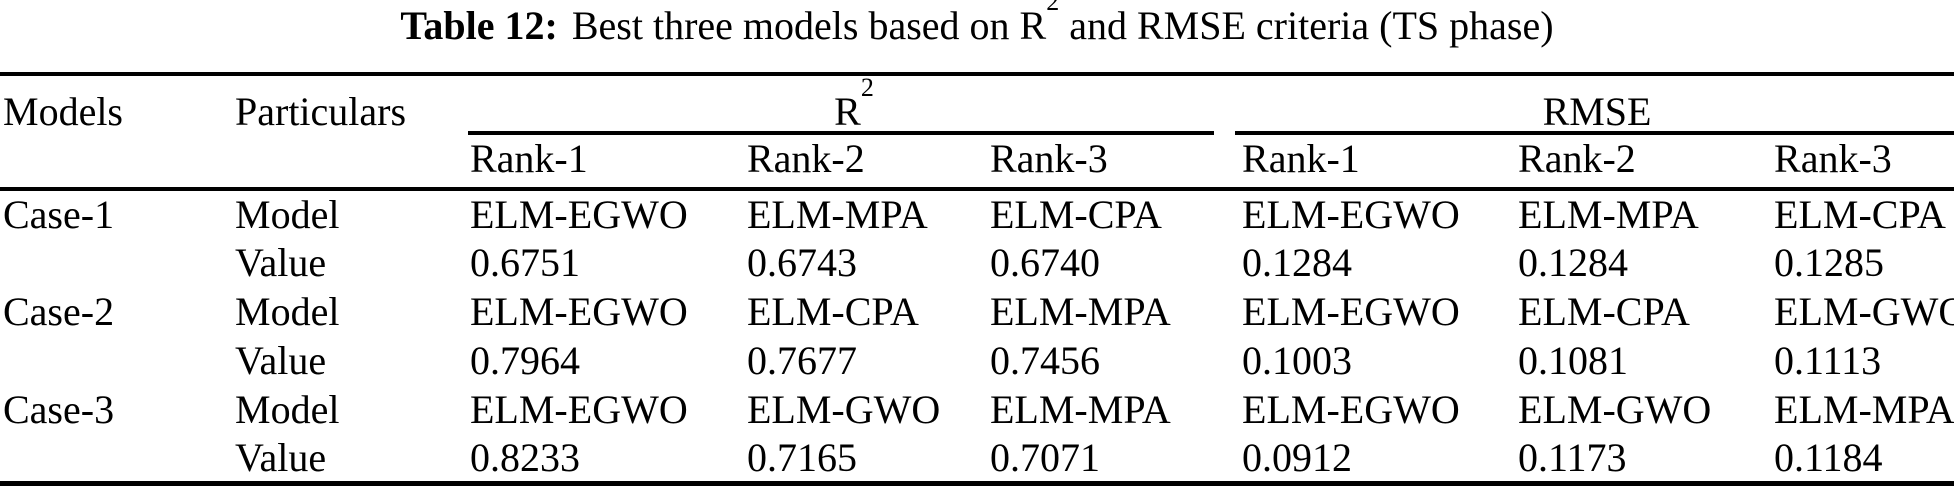 This screenshot has width=1954, height=492. What do you see at coordinates (847, 111) in the screenshot?
I see `r-squared-label: R` at bounding box center [847, 111].